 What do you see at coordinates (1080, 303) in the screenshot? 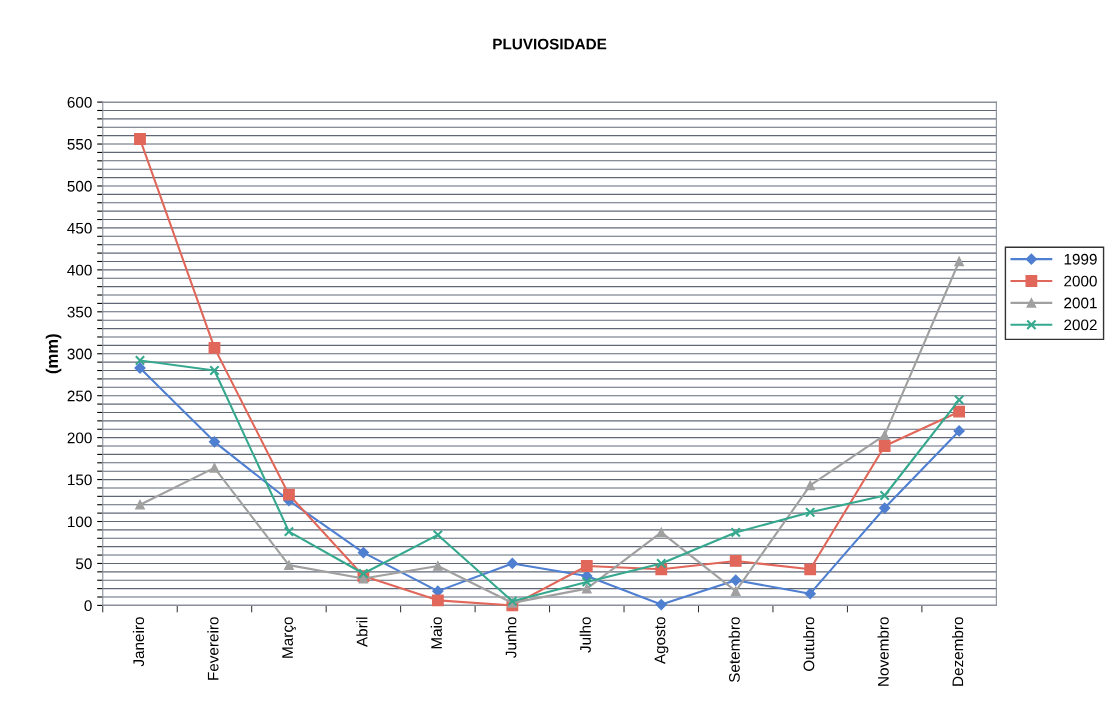
I see `legend-label: 2001` at bounding box center [1080, 303].